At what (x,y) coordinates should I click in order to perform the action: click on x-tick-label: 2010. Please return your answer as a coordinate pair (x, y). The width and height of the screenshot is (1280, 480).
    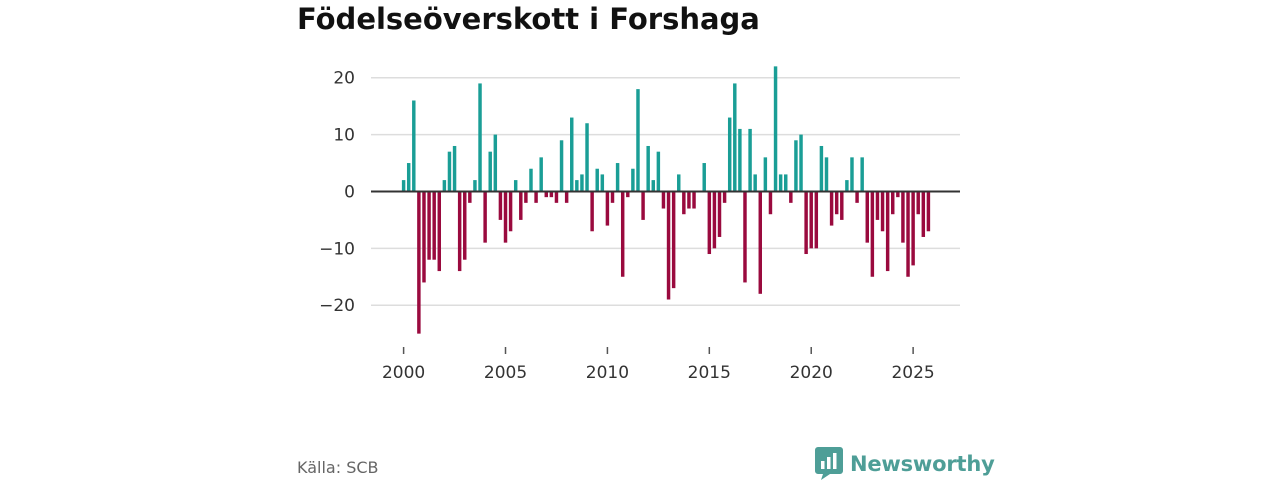
    Looking at the image, I should click on (607, 373).